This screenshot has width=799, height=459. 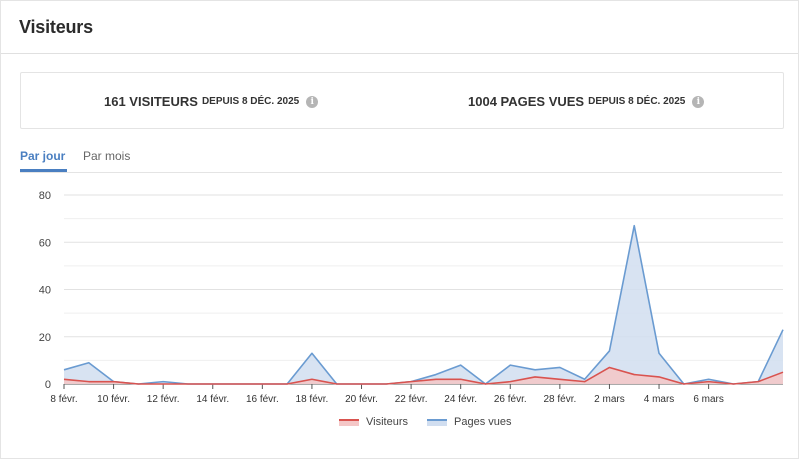 What do you see at coordinates (151, 101) in the screenshot?
I see `visitors-count: 161 VISITEURS` at bounding box center [151, 101].